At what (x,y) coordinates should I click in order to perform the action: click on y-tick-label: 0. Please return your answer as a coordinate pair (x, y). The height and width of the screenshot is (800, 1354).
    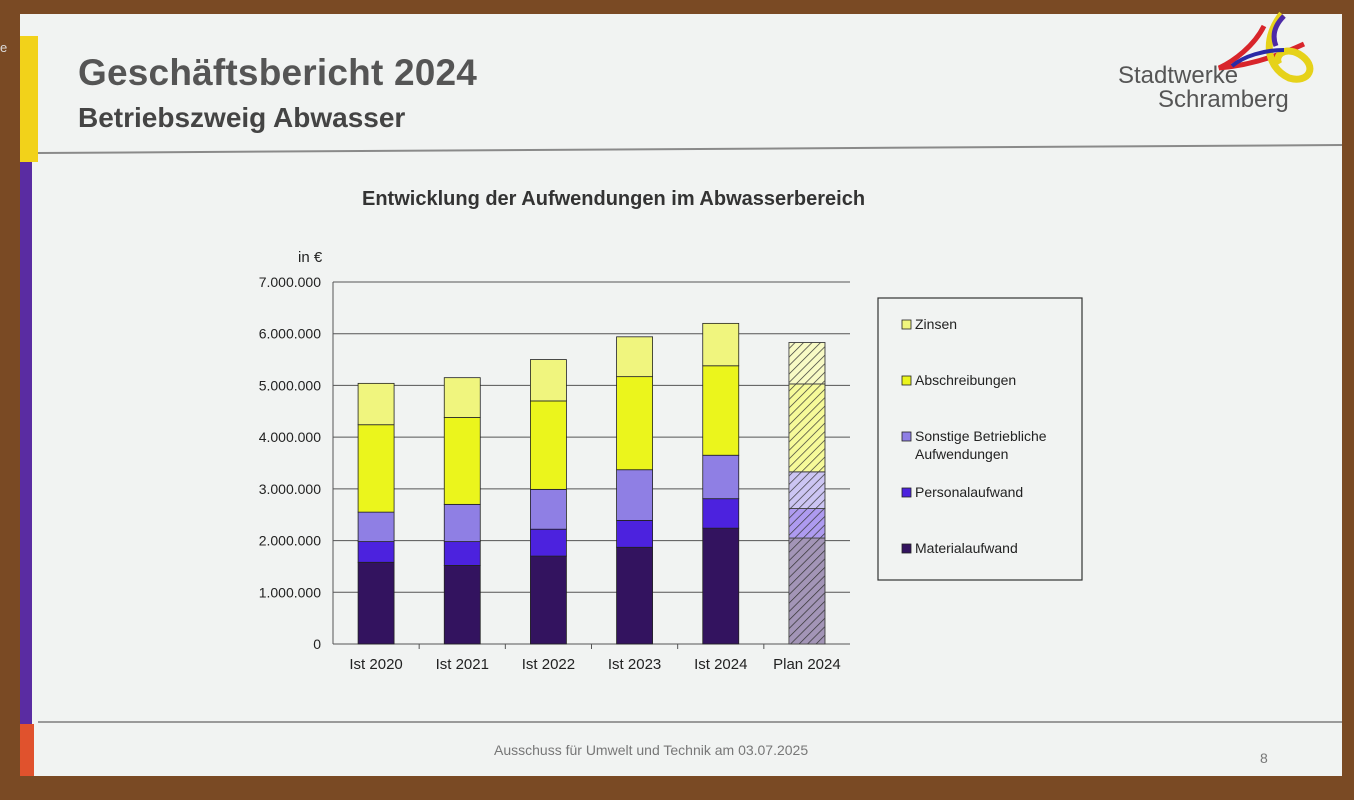
    Looking at the image, I should click on (317, 644).